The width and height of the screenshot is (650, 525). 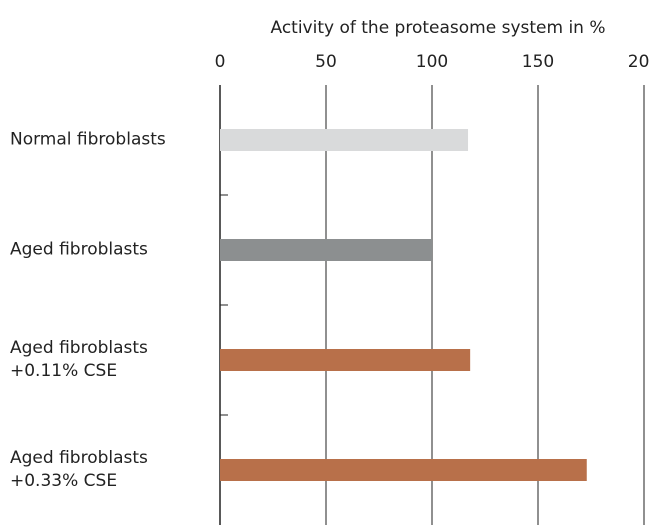 What do you see at coordinates (326, 62) in the screenshot?
I see `x-tick-label: 50` at bounding box center [326, 62].